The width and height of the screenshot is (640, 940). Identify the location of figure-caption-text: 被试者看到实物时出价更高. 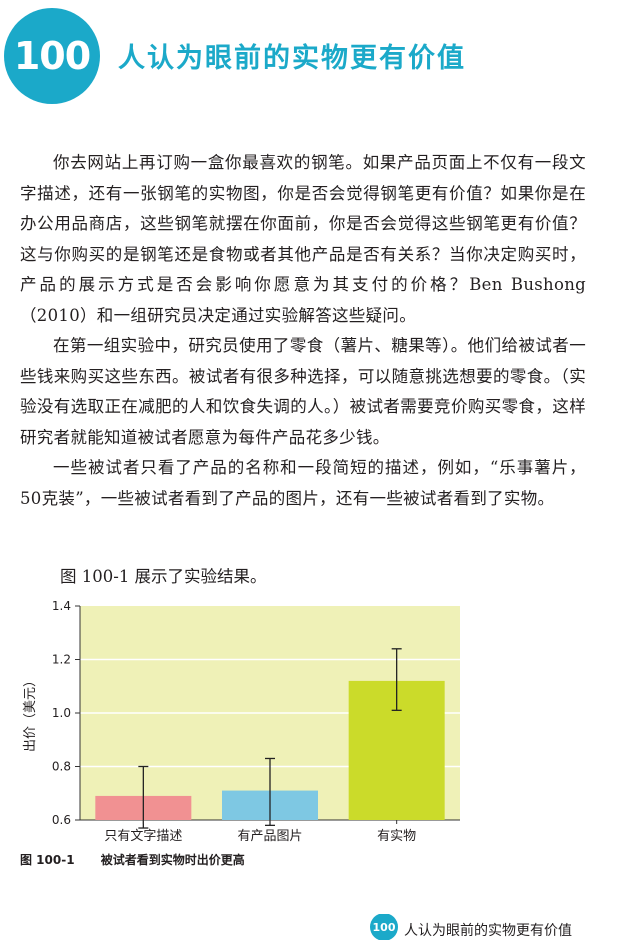
(172, 860).